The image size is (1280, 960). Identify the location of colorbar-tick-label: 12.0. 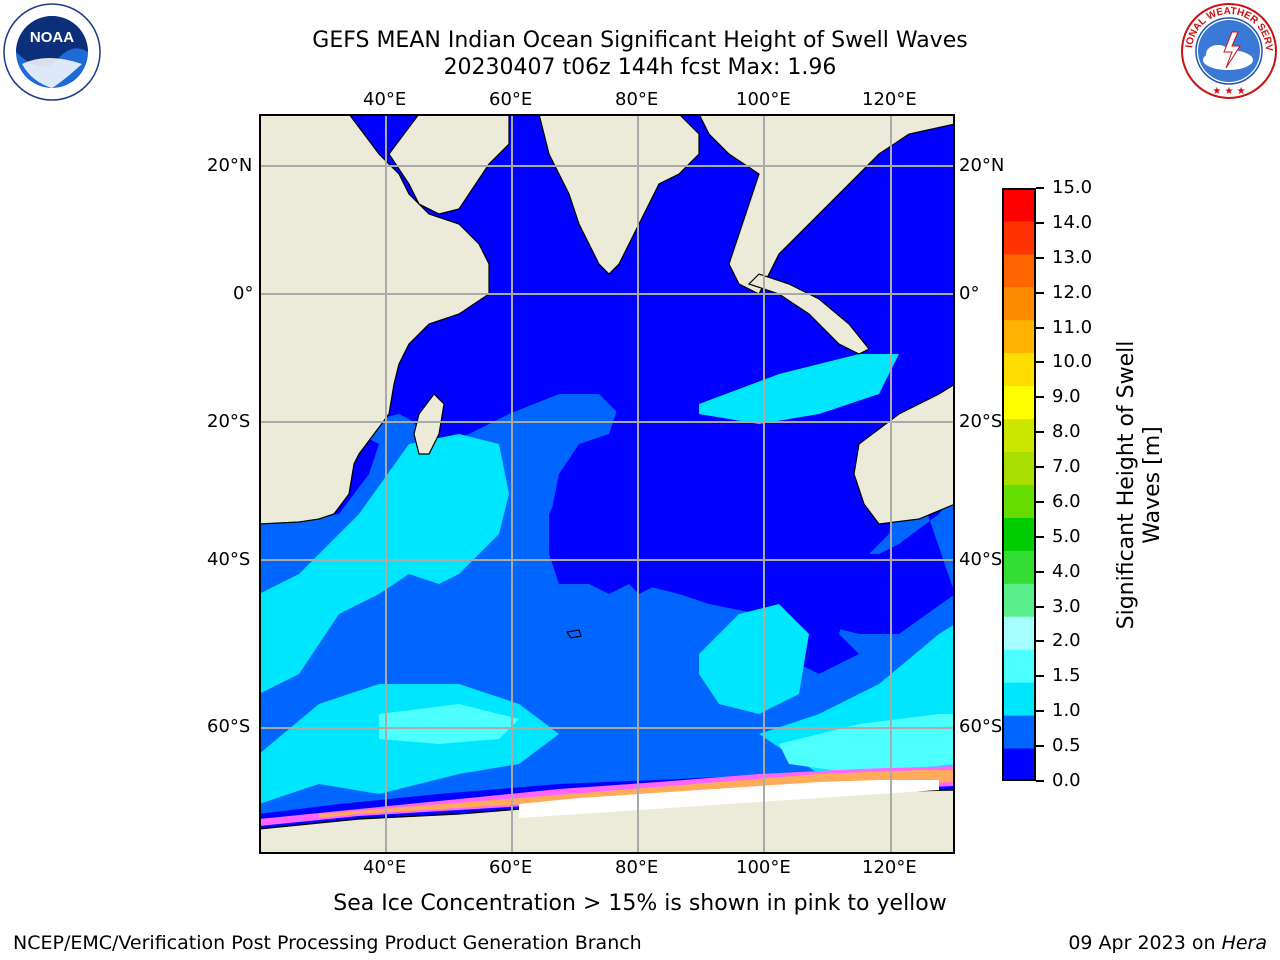
(1072, 292).